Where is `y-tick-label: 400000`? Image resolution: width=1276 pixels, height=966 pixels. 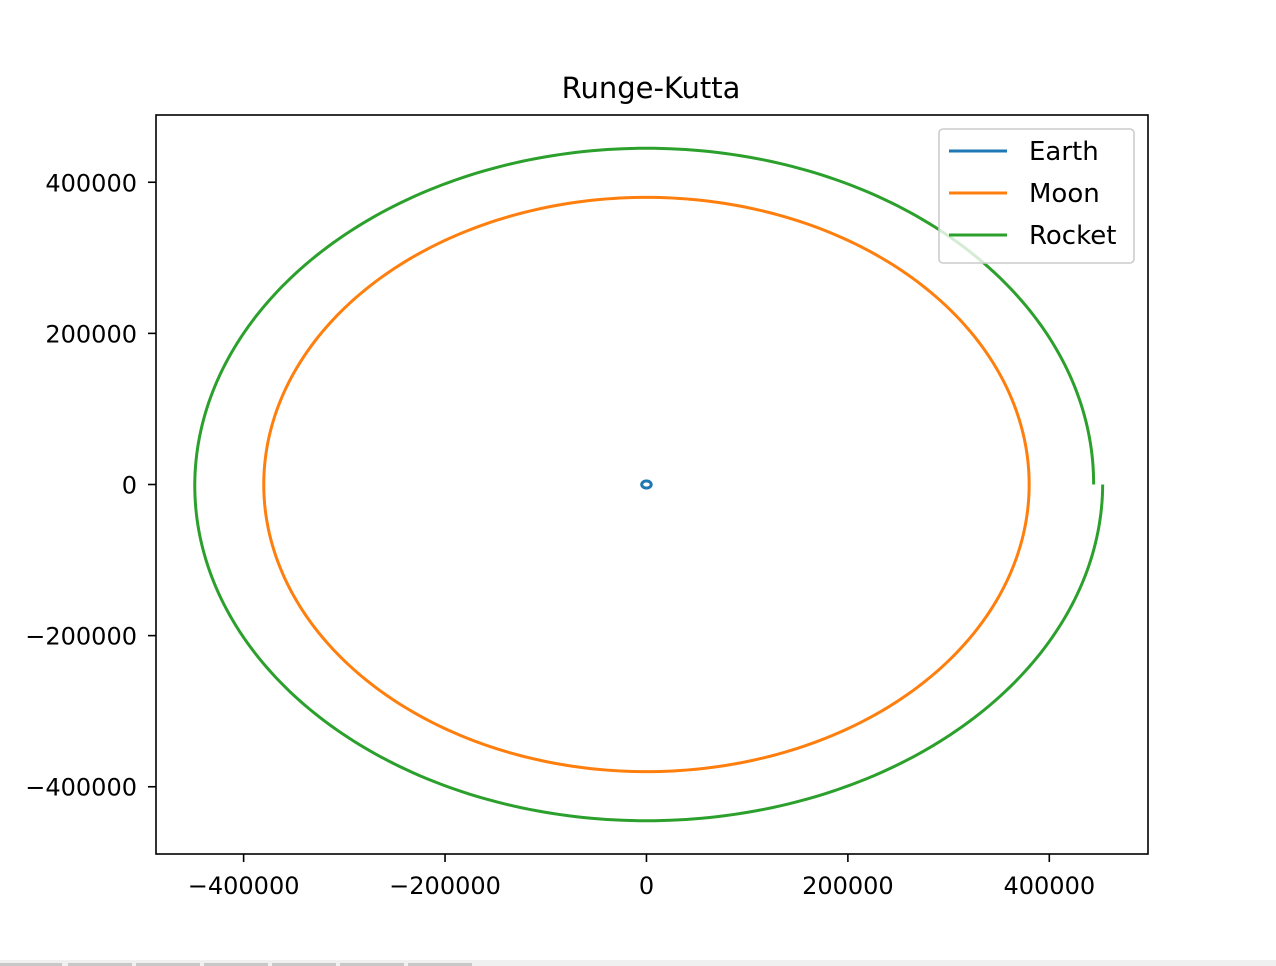
y-tick-label: 400000 is located at coordinates (91, 183).